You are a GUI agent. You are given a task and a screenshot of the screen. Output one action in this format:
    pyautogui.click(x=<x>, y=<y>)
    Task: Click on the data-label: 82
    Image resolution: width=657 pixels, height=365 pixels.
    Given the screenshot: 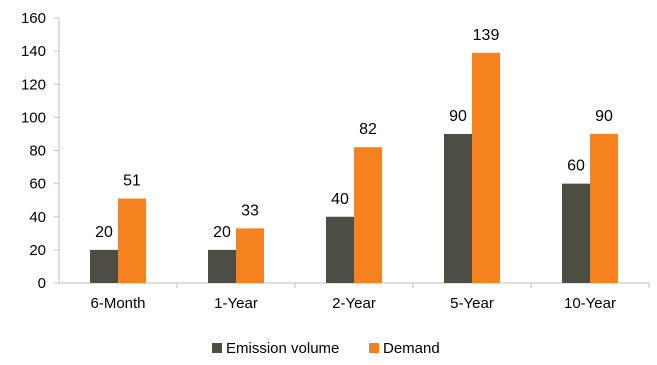 What is the action you would take?
    pyautogui.click(x=368, y=129)
    